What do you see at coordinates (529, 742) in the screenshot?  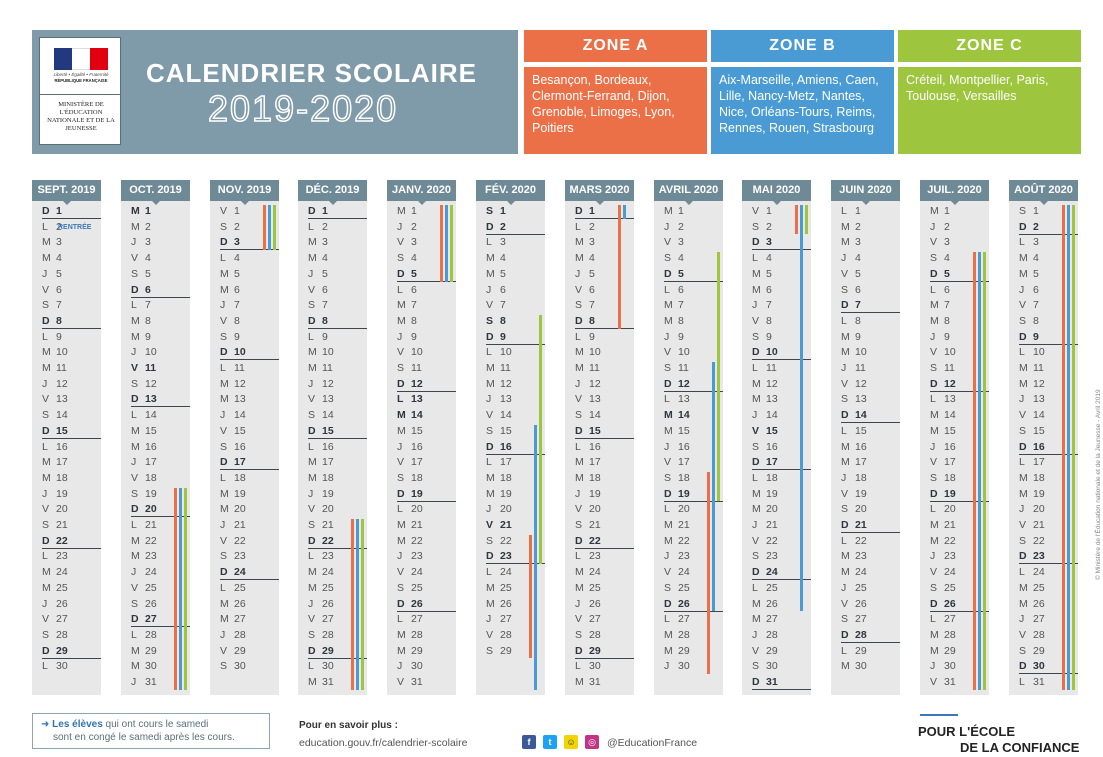 I see `facebook-icon: f` at bounding box center [529, 742].